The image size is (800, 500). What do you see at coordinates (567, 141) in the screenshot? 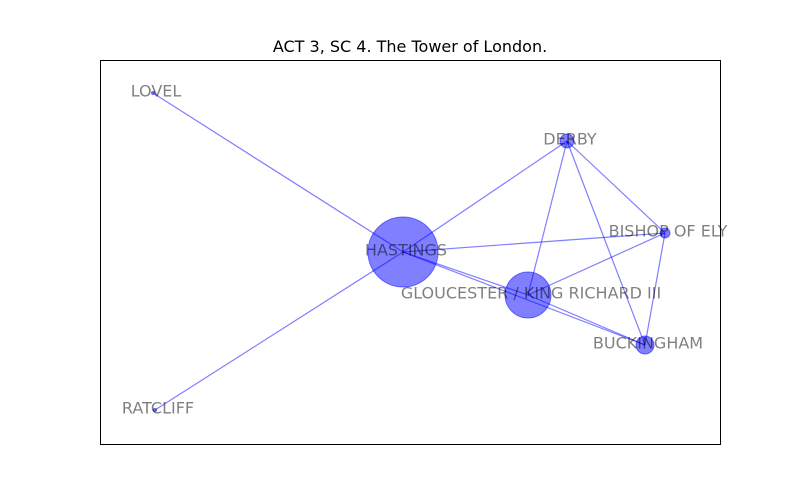
I see `node-derby` at bounding box center [567, 141].